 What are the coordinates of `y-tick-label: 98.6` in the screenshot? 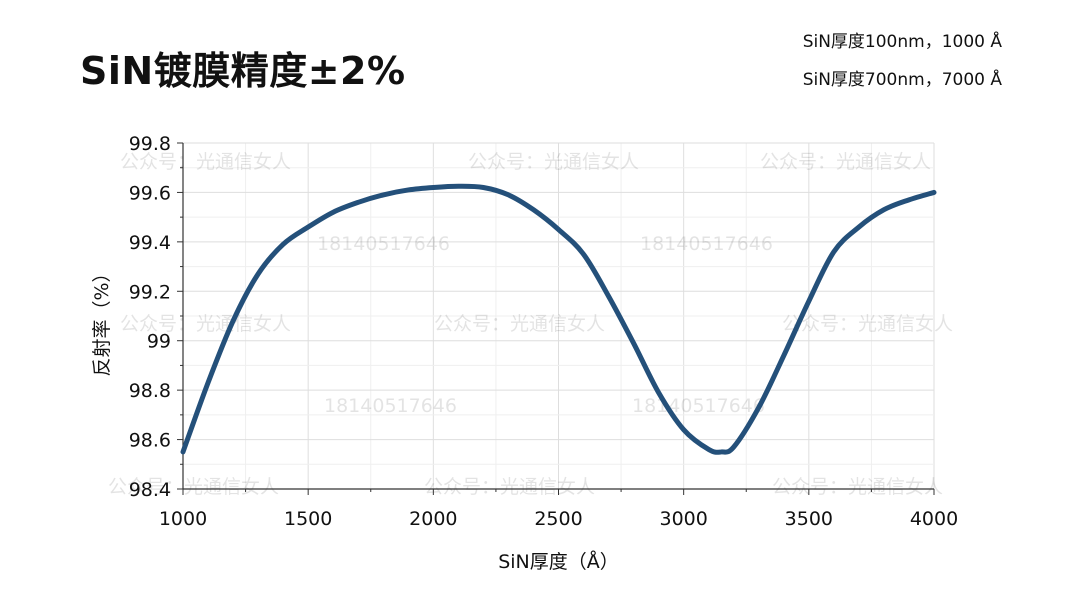 It's located at (150, 441).